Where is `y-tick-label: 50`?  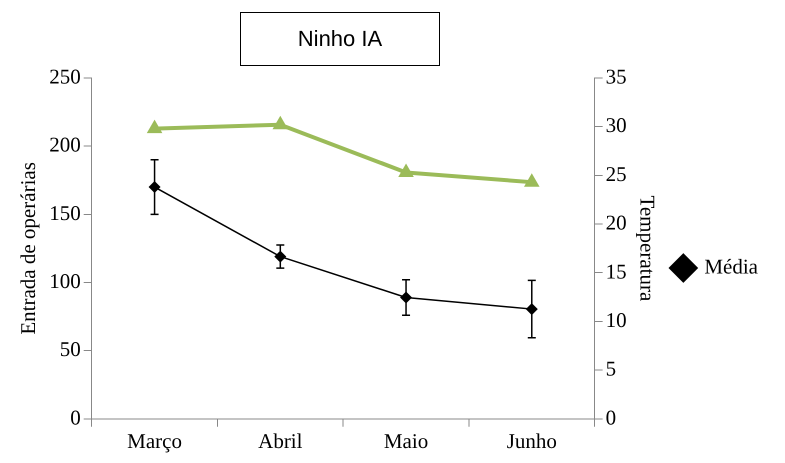
y-tick-label: 50 is located at coordinates (70, 349).